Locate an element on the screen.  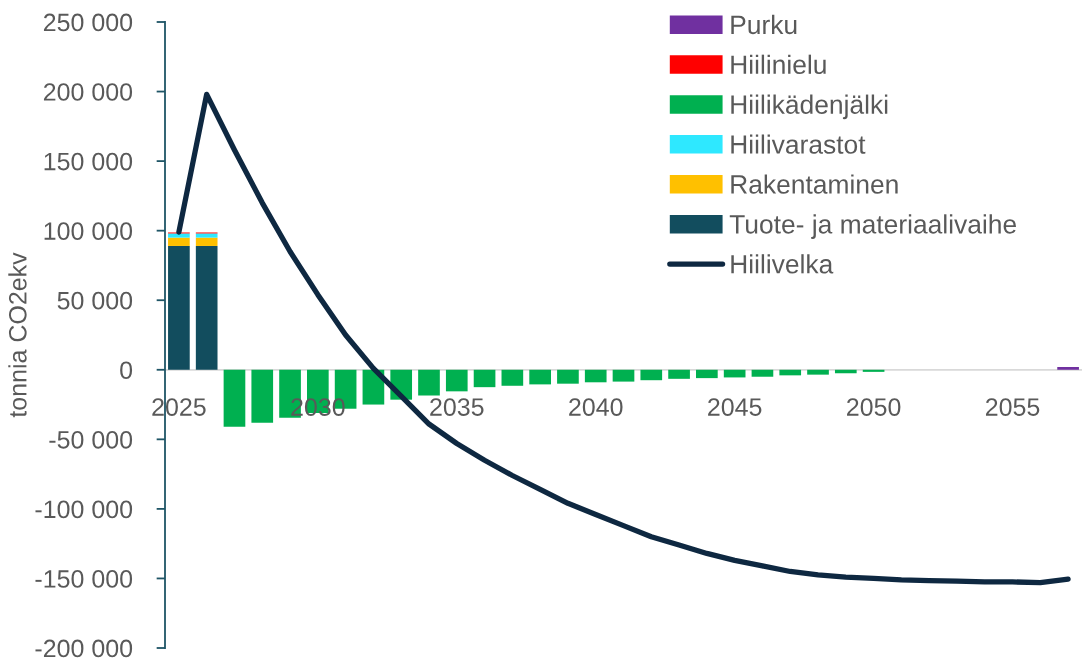
x-tick-label: 2040 is located at coordinates (596, 407).